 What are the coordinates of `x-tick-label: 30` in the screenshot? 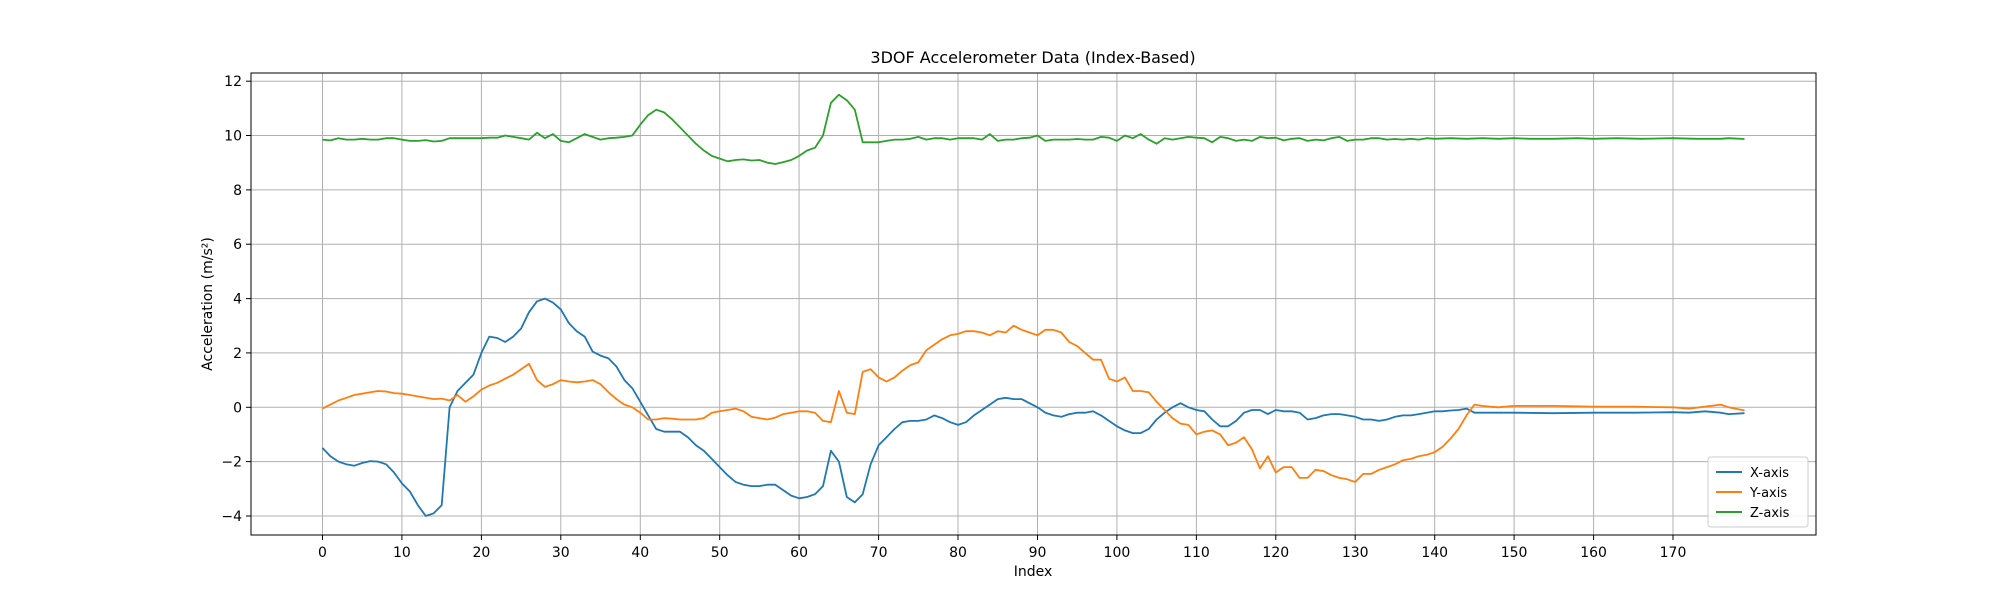 It's located at (561, 553).